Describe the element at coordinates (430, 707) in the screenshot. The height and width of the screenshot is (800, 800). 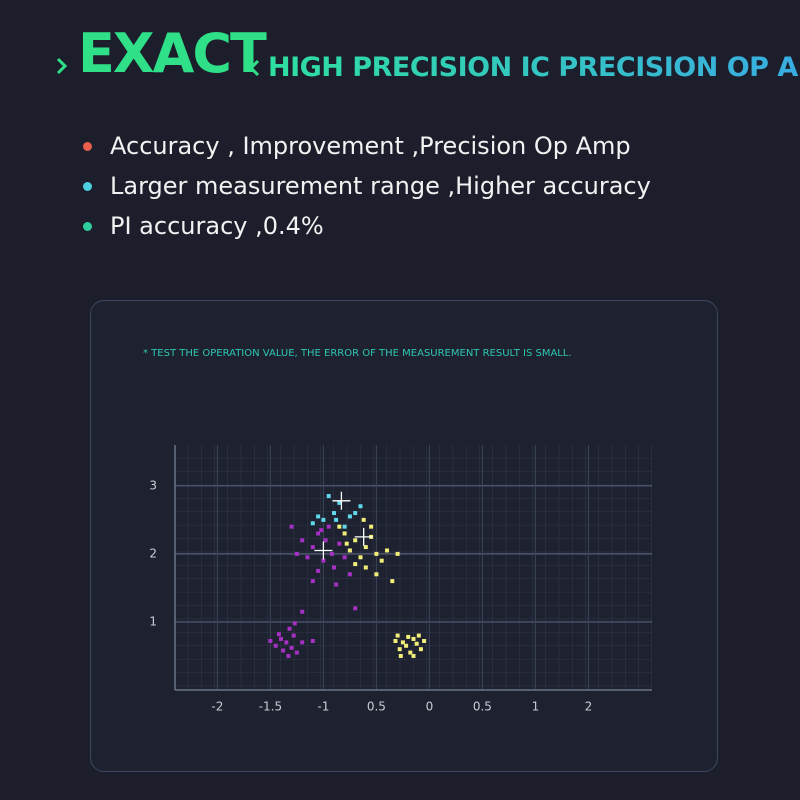
I see `x-tick-label: 0` at that location.